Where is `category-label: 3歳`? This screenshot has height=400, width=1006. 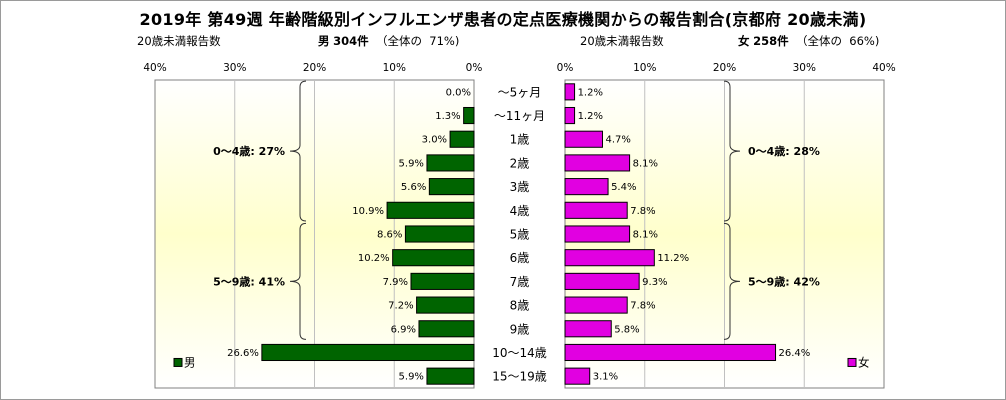 category-label: 3歳 is located at coordinates (520, 187).